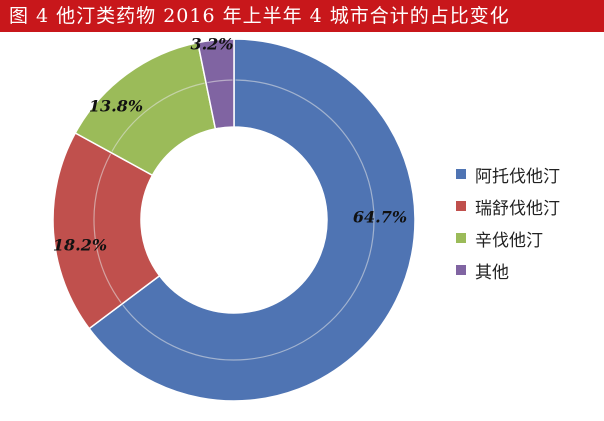 The width and height of the screenshot is (604, 421). I want to click on legend-label: 阿托伐他汀, so click(517, 176).